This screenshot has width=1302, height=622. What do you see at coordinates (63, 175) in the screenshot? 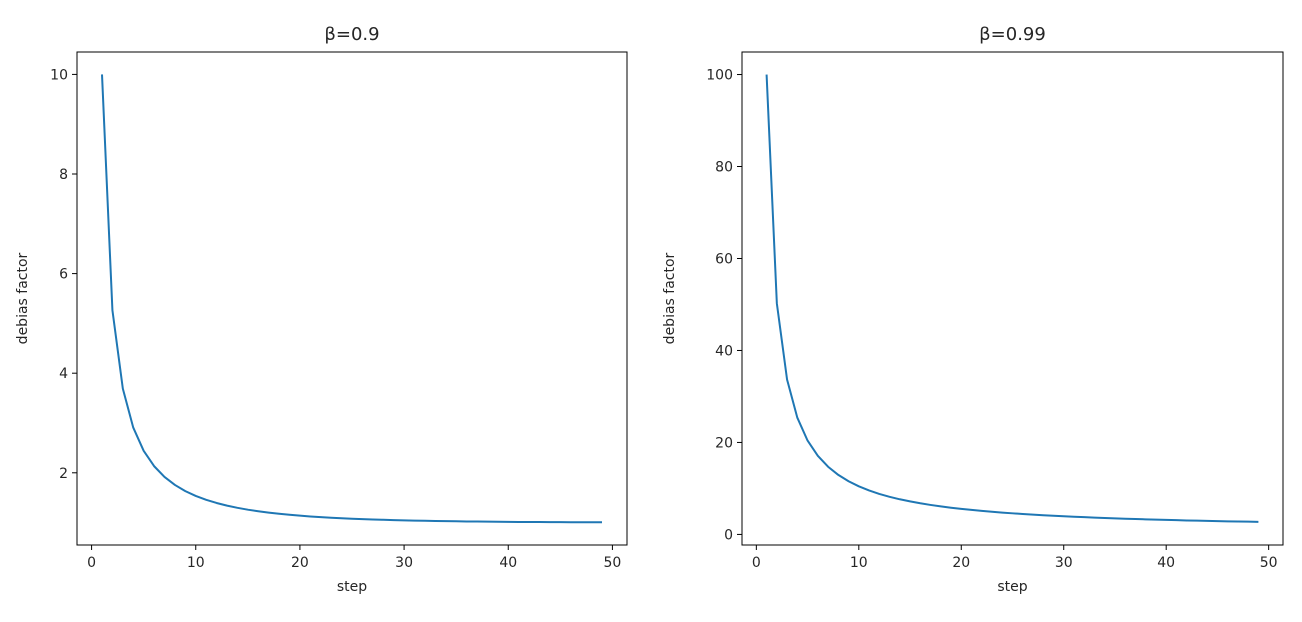
I see `y-tick-label: 8` at bounding box center [63, 175].